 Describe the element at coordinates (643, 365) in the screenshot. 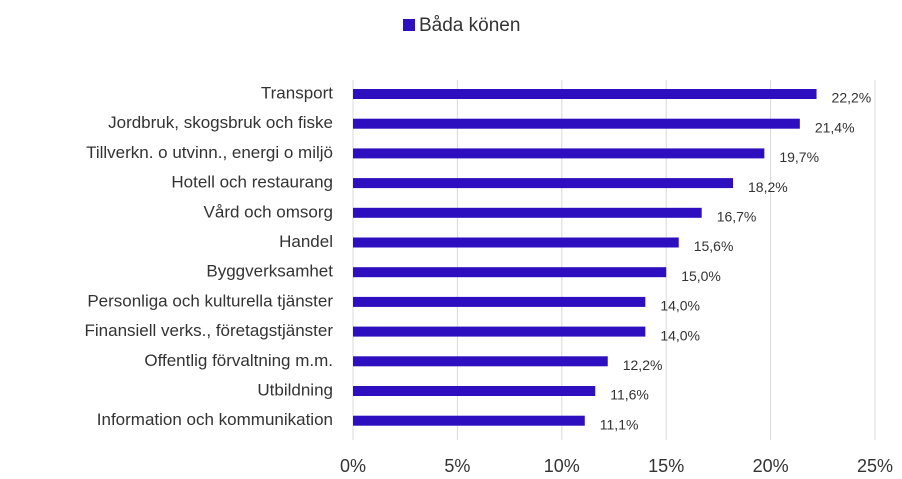

I see `data-label: 12,2%` at that location.